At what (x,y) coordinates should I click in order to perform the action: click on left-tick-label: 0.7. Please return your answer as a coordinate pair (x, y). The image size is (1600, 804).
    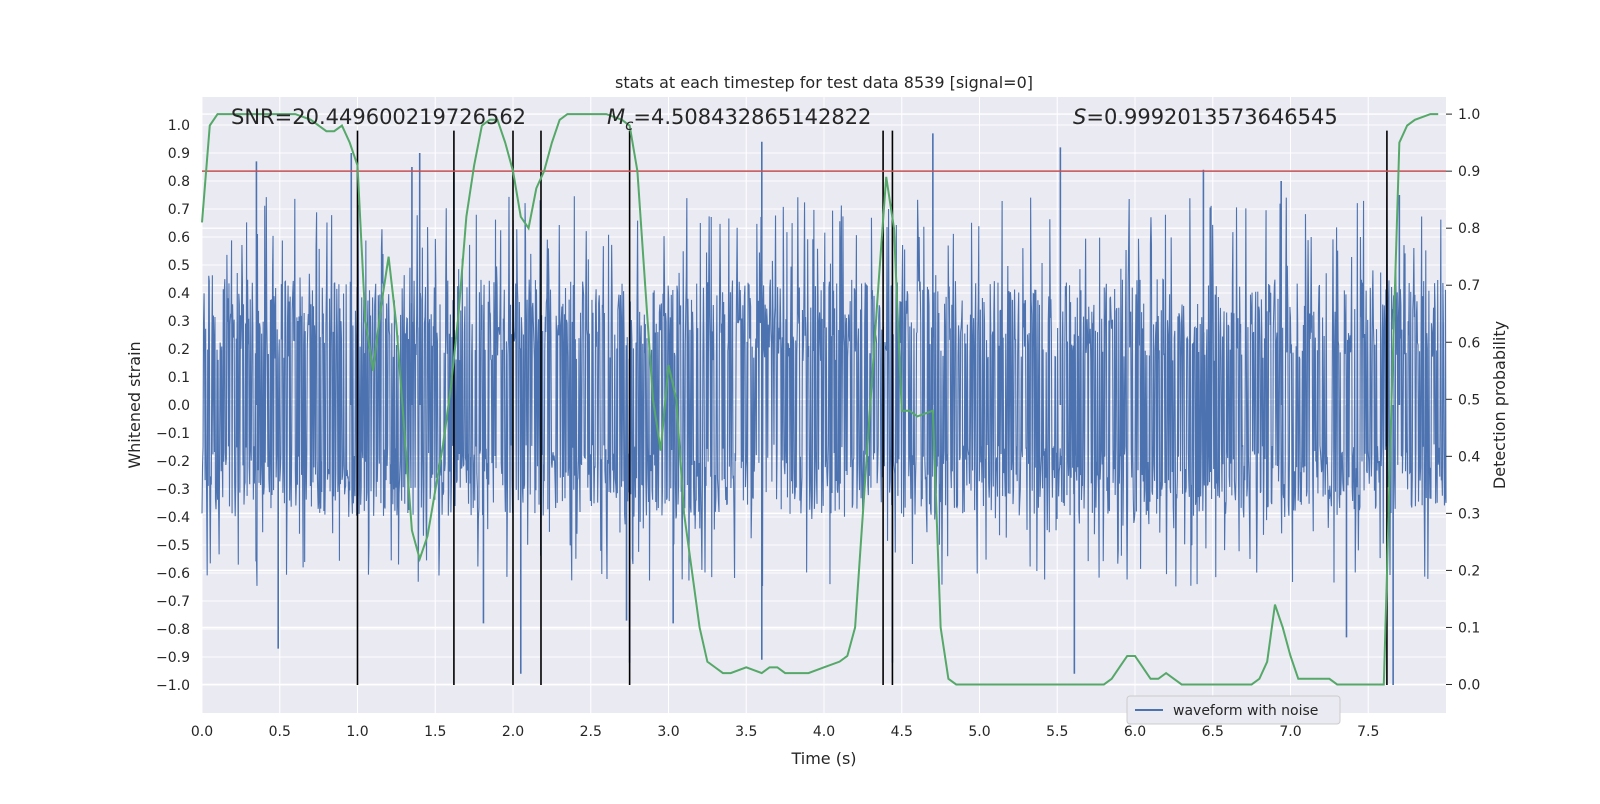
    Looking at the image, I should click on (179, 210).